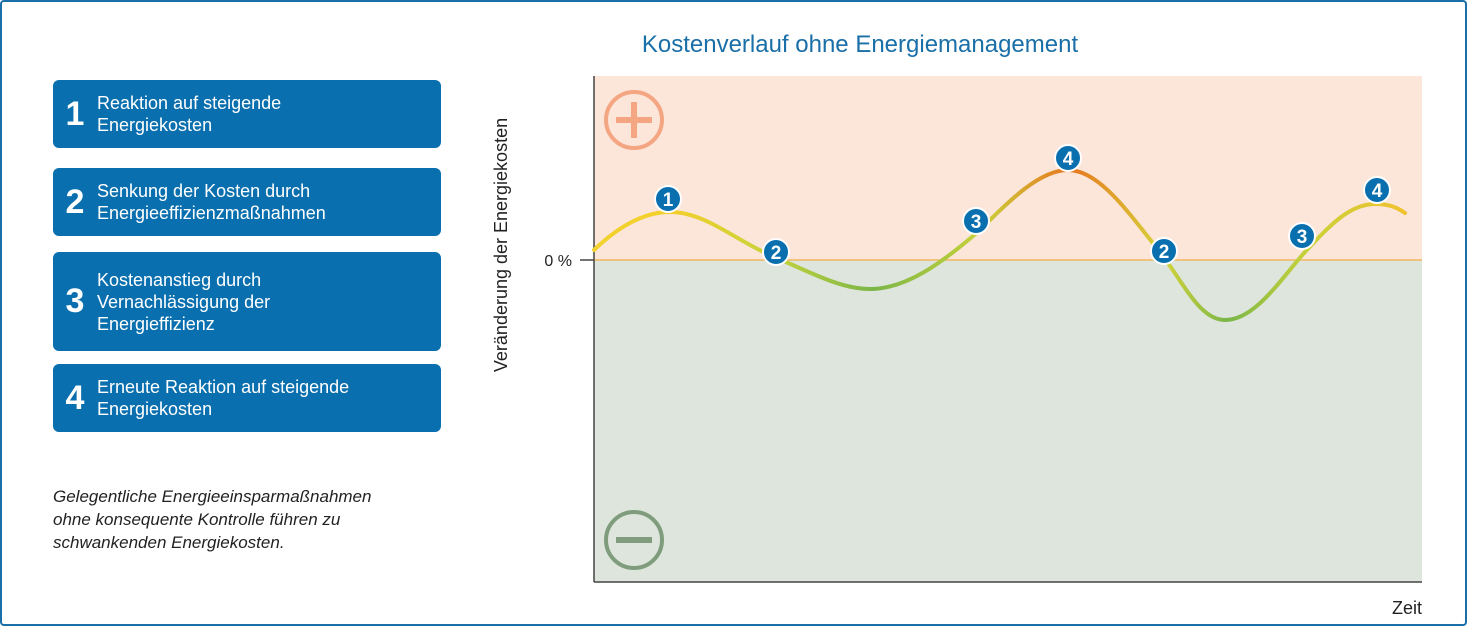  I want to click on legend-item: 1 Reaktion auf steigende Energiekosten, so click(247, 114).